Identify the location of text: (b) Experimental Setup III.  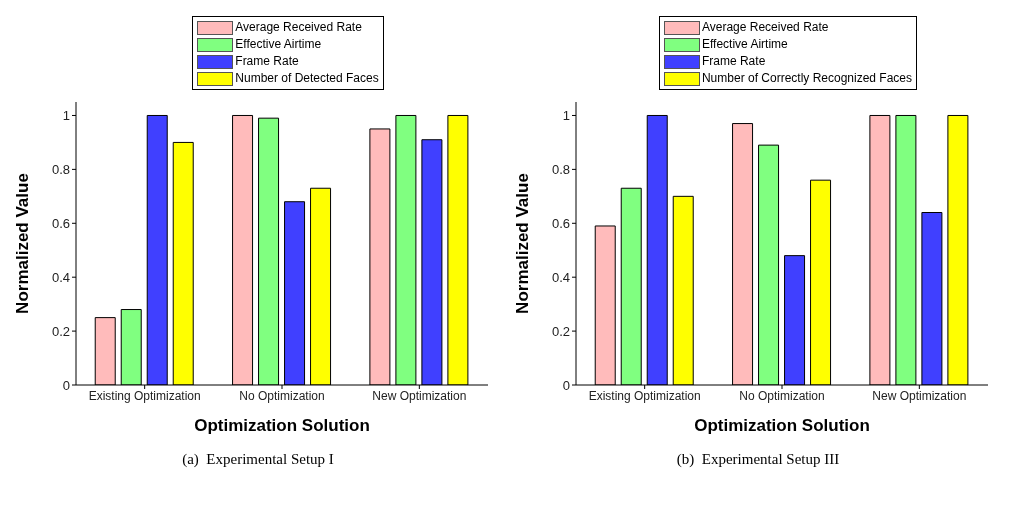
(758, 459).